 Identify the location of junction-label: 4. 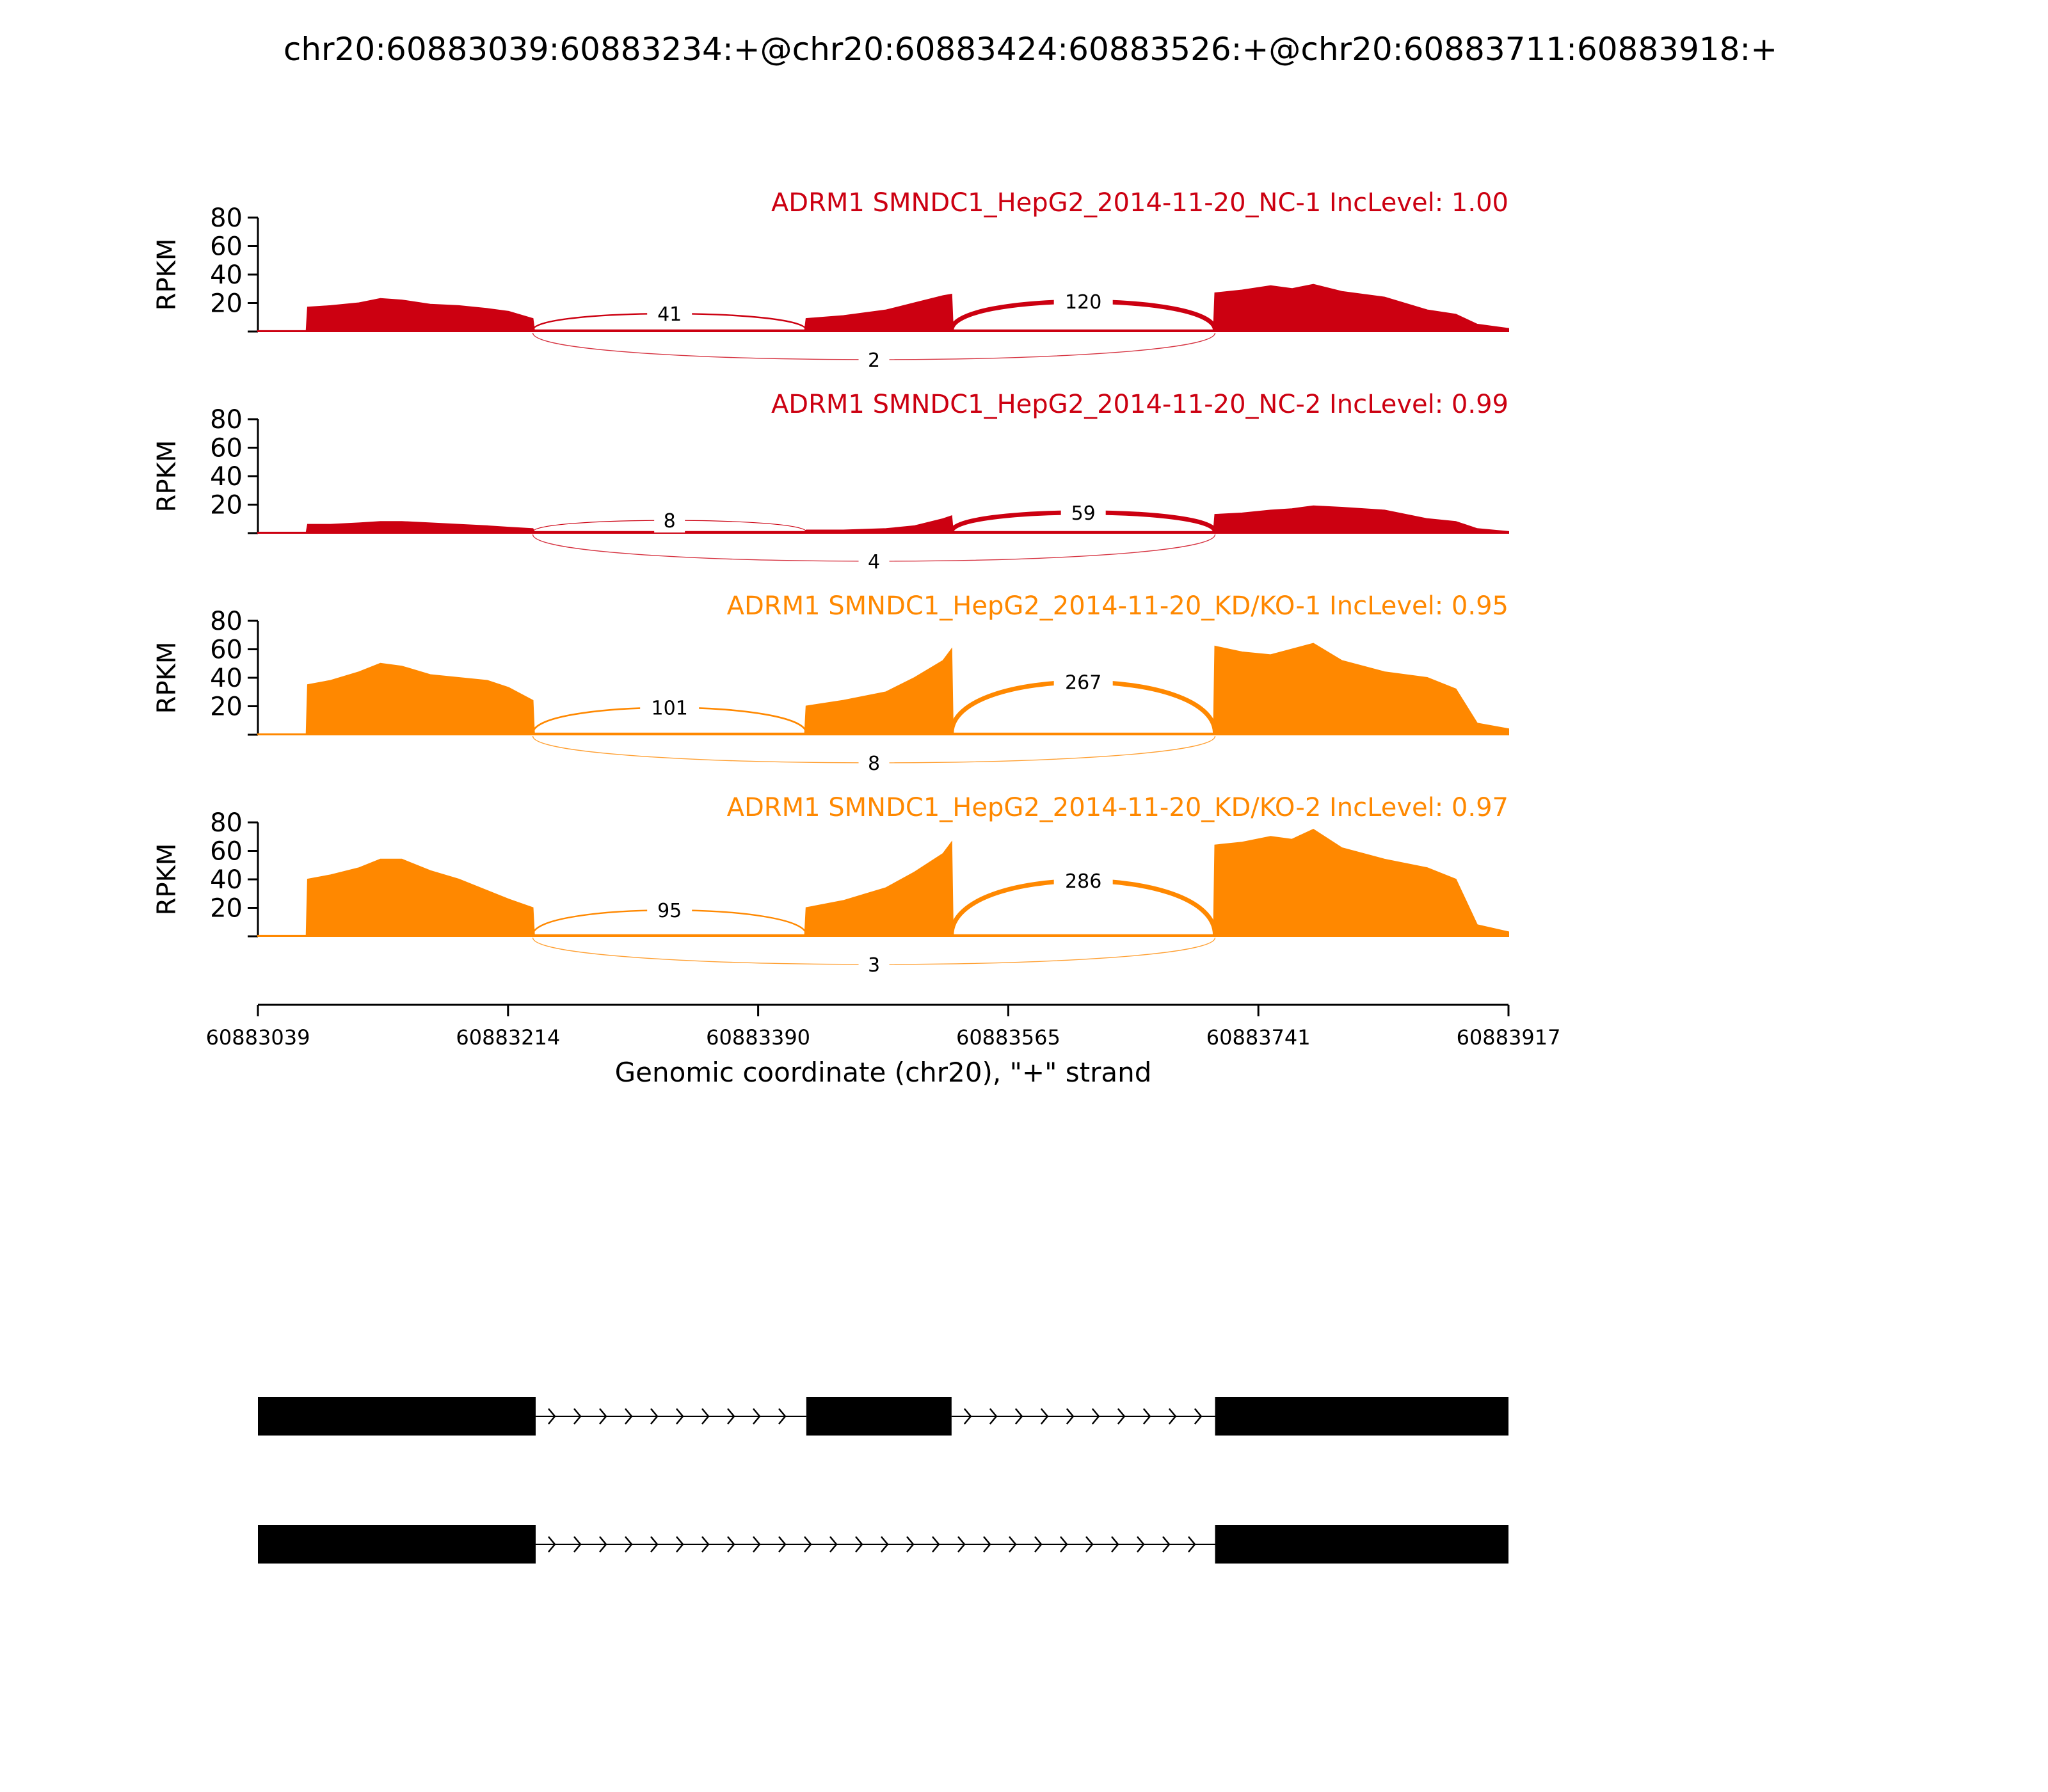
(874, 562).